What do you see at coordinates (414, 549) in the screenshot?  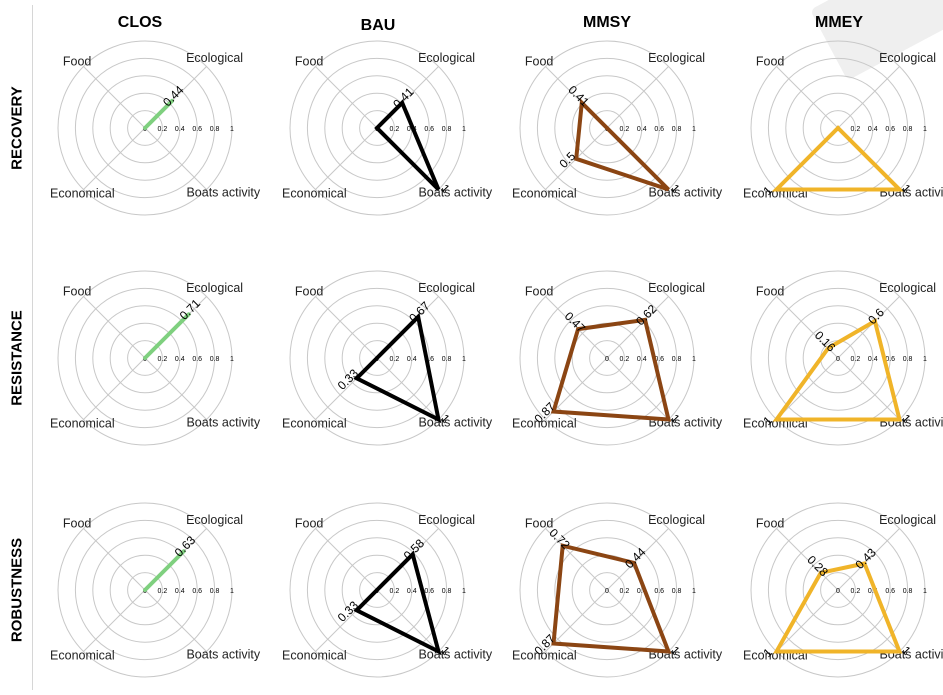 I see `data-label-ecological: 0.58` at bounding box center [414, 549].